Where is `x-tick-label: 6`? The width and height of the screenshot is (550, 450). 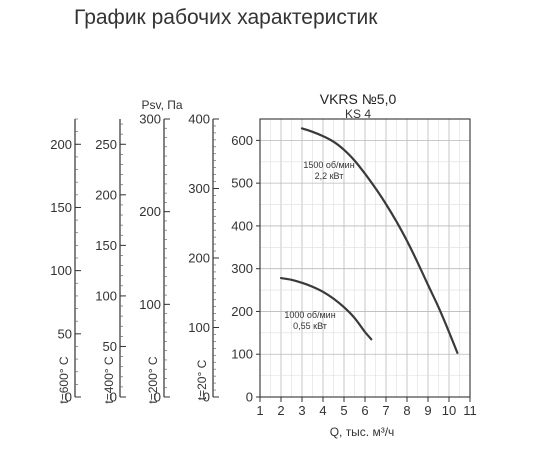
x-tick-label: 6 is located at coordinates (364, 410).